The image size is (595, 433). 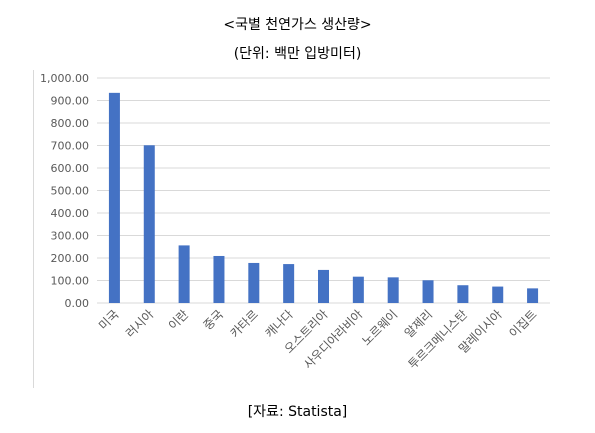 What do you see at coordinates (418, 323) in the screenshot?
I see `x-category-label: 알제리` at bounding box center [418, 323].